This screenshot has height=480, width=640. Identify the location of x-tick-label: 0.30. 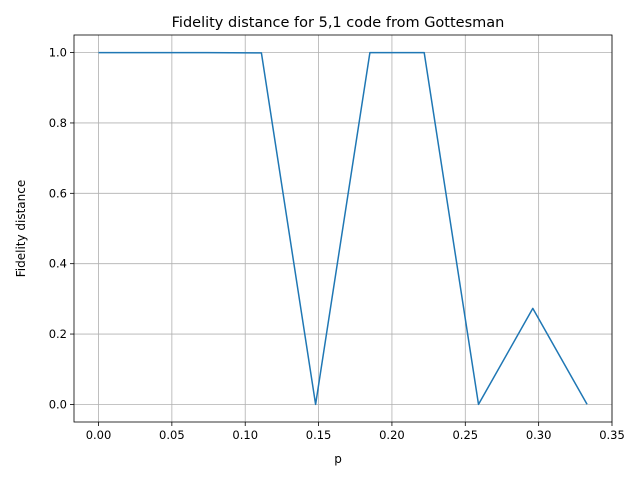
(539, 435).